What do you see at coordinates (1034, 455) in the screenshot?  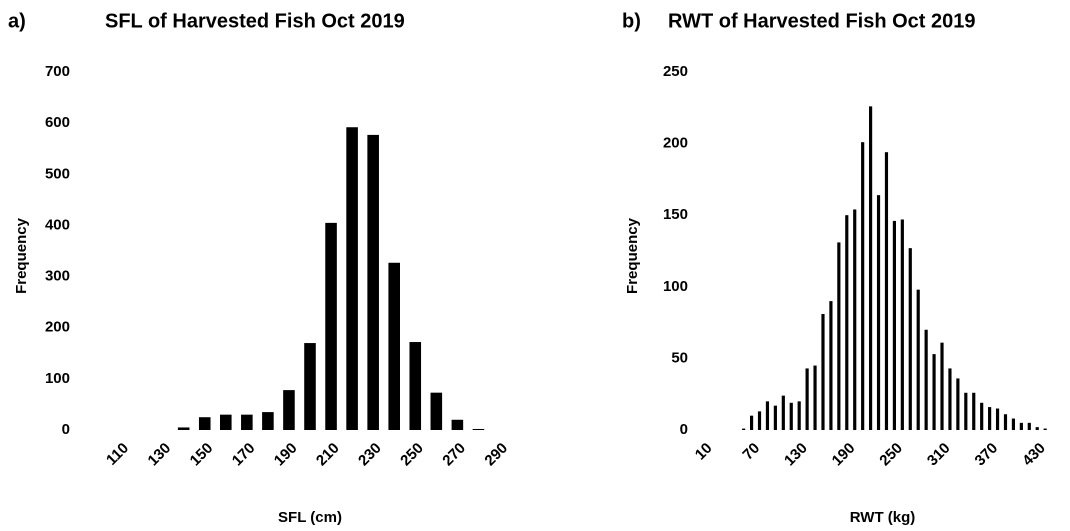 I see `x-tick-label: 430` at bounding box center [1034, 455].